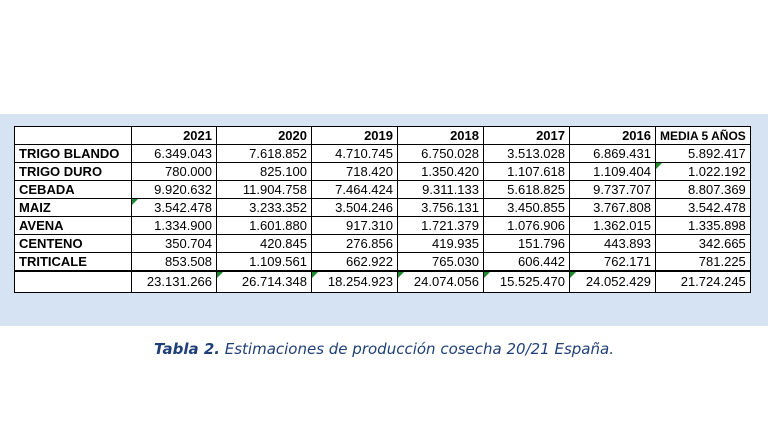  I want to click on table-cell: 825.100, so click(264, 171).